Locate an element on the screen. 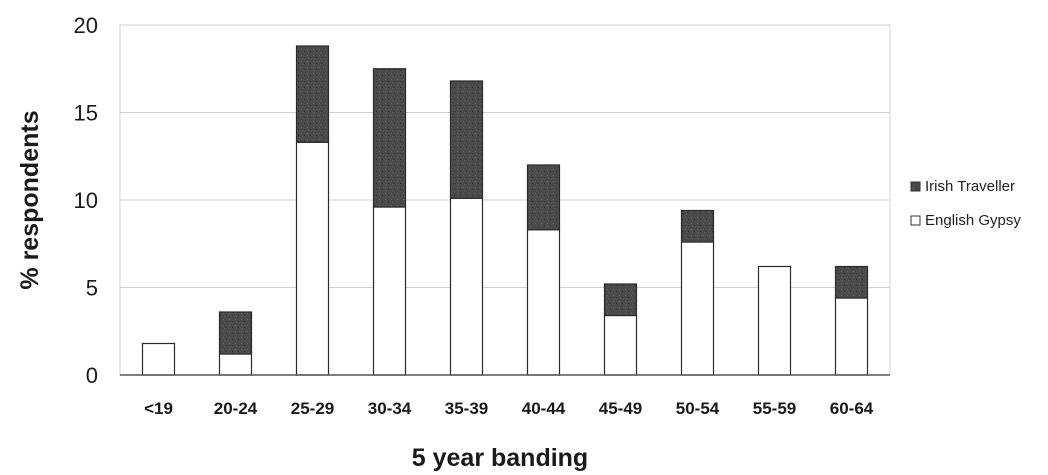 The width and height of the screenshot is (1048, 475). y-tick-label: 0 is located at coordinates (92, 375).